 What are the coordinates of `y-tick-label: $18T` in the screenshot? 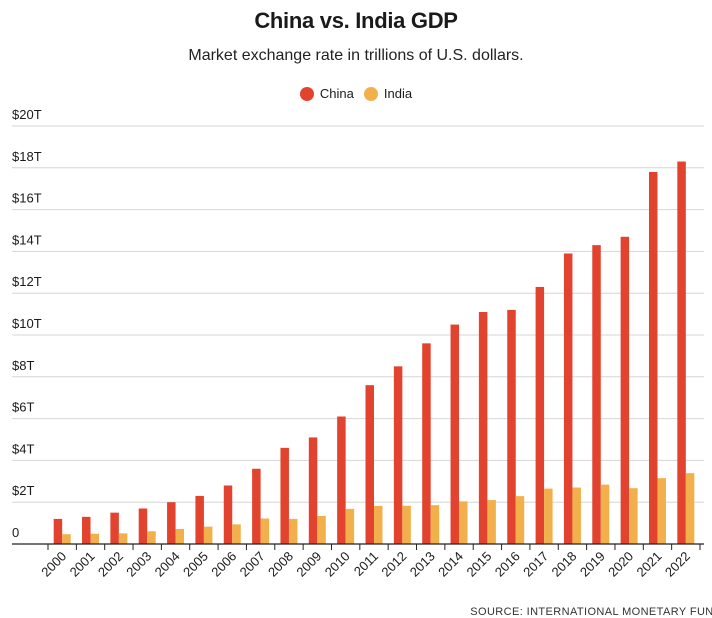 It's located at (27, 156).